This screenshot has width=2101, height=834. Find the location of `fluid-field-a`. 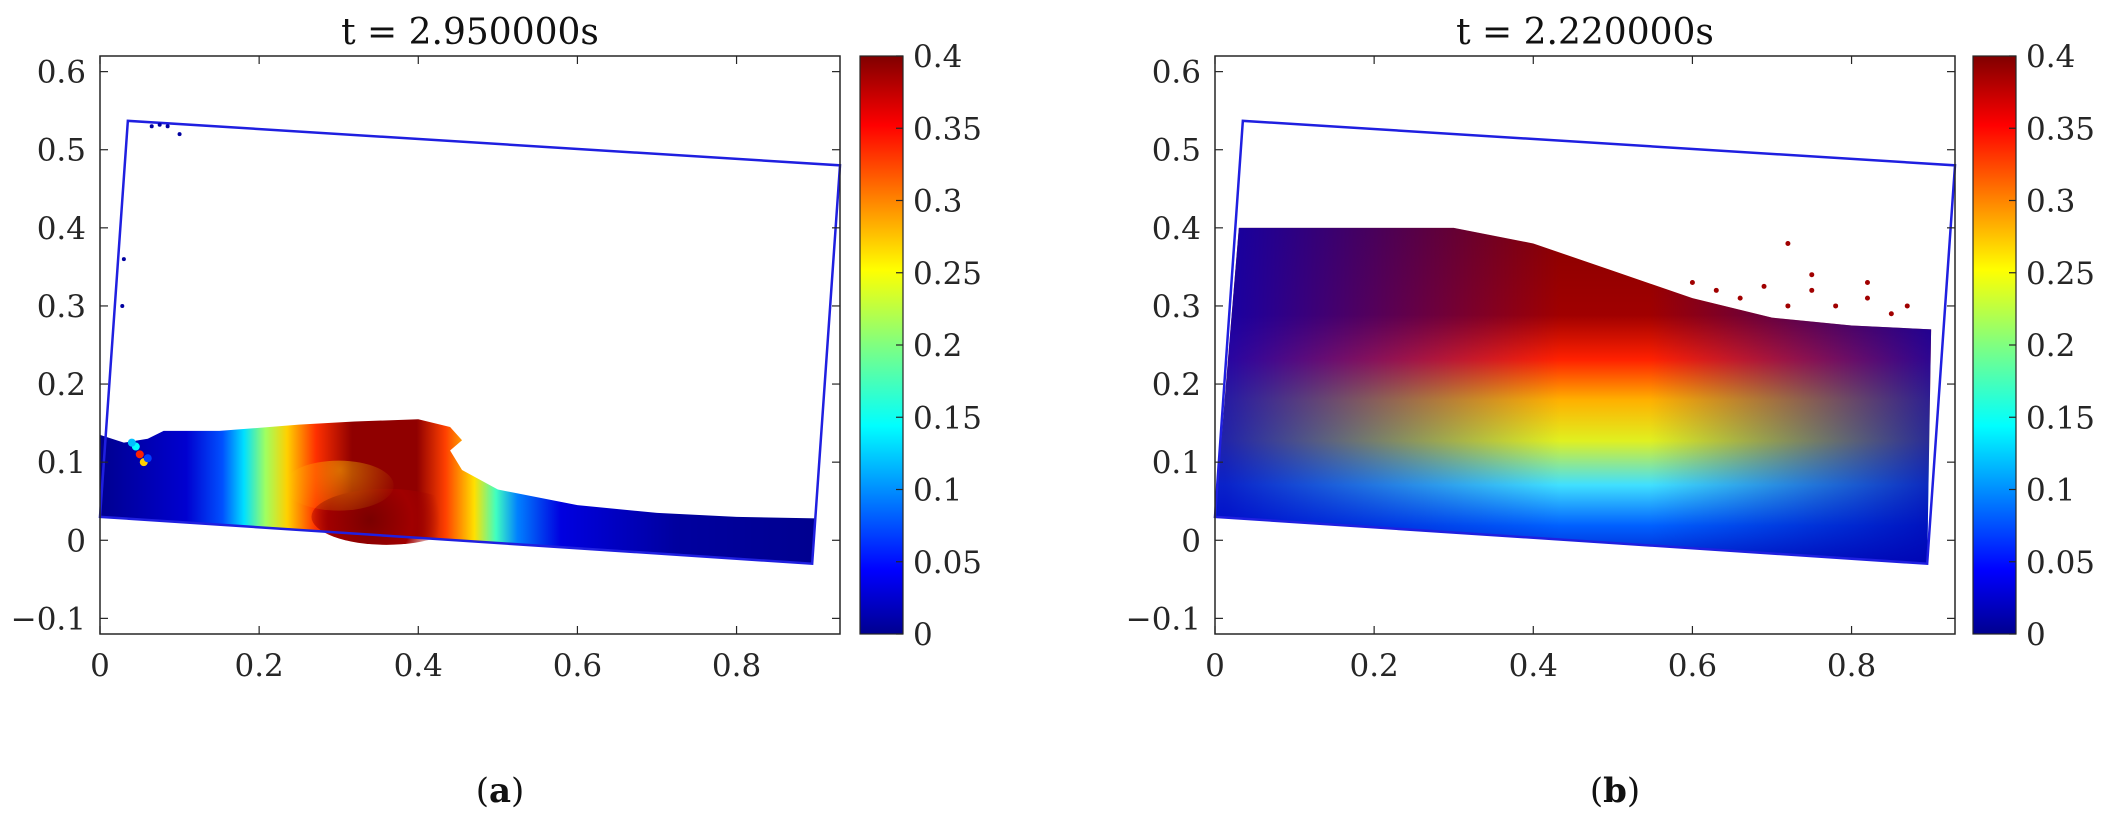

fluid-field-a is located at coordinates (458, 491).